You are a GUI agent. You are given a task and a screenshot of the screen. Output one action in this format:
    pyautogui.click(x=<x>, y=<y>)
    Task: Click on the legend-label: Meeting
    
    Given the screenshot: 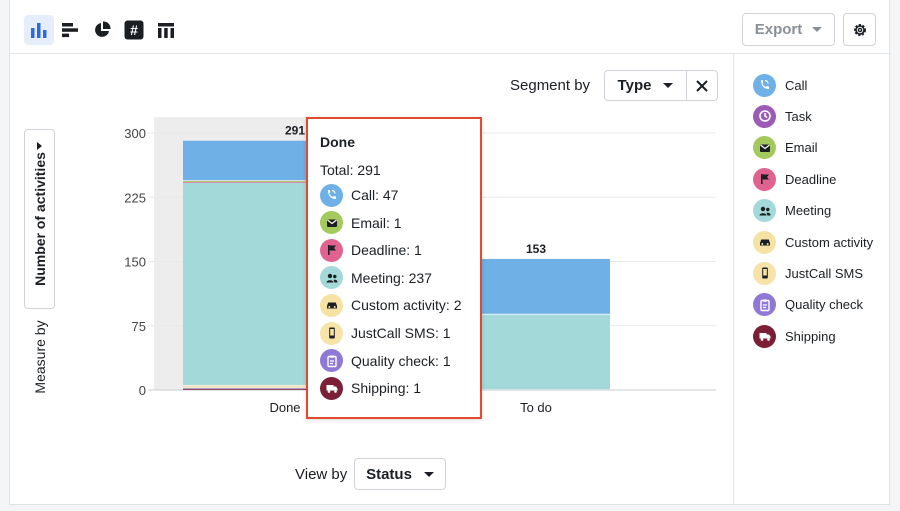 What is the action you would take?
    pyautogui.click(x=808, y=211)
    